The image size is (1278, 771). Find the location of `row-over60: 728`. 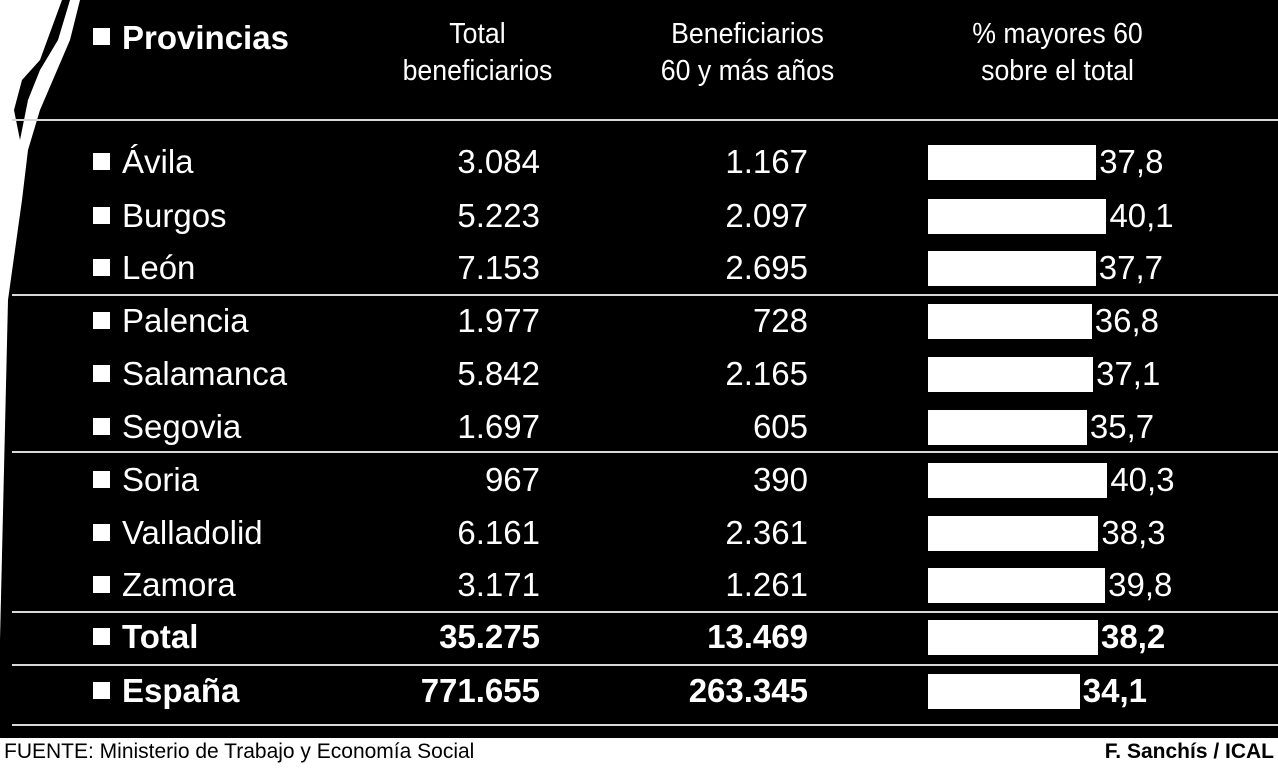

row-over60: 728 is located at coordinates (780, 320).